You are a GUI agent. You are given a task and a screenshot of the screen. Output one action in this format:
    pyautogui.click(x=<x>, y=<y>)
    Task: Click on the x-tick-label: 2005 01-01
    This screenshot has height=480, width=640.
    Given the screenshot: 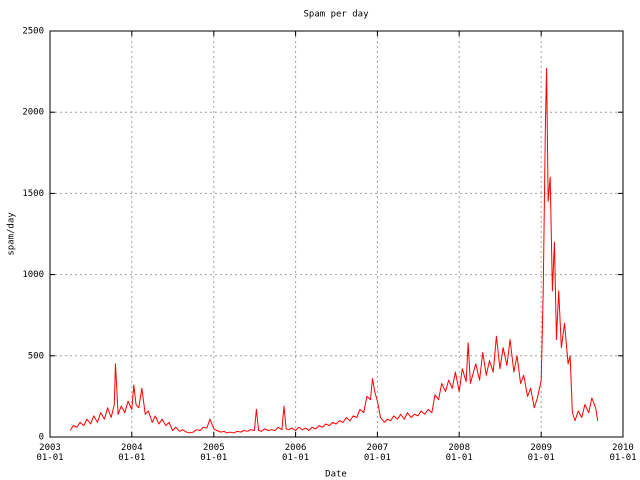 What is the action you would take?
    pyautogui.click(x=214, y=453)
    